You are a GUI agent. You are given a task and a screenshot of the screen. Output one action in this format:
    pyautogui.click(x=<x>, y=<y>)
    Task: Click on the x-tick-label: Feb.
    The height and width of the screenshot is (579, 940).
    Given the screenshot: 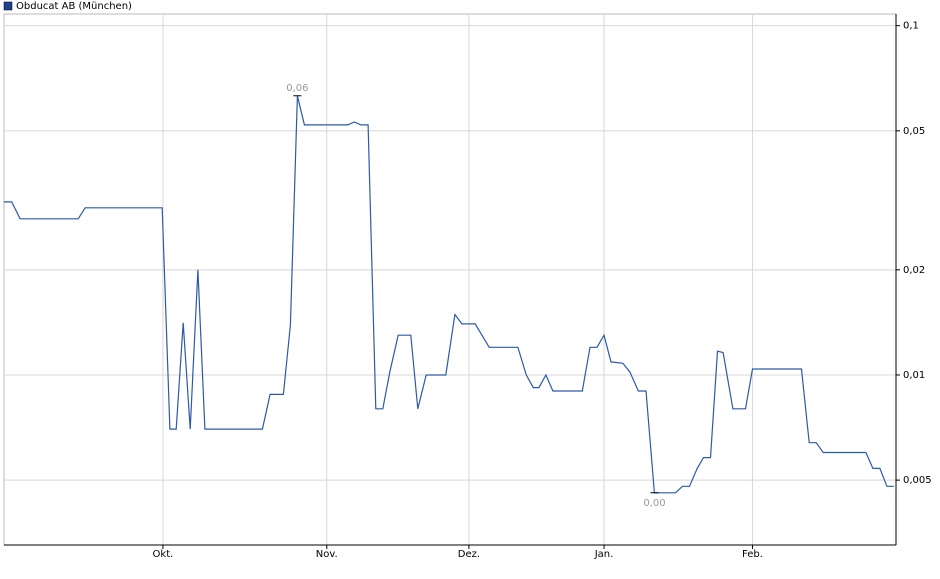 What is the action you would take?
    pyautogui.click(x=752, y=554)
    